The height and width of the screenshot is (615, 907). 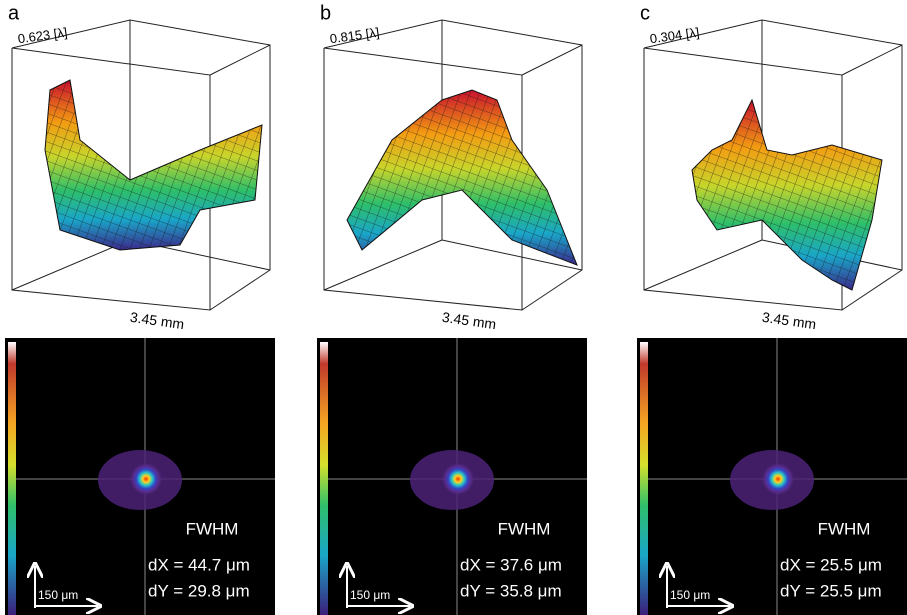 What do you see at coordinates (645, 13) in the screenshot?
I see `panel-label: c` at bounding box center [645, 13].